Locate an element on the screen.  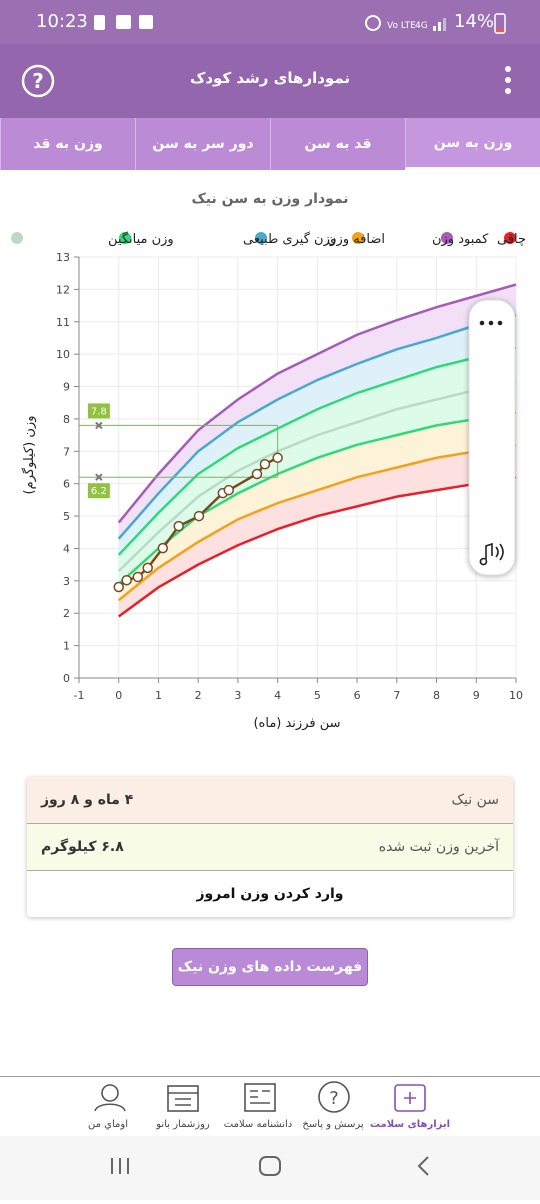
legend-label: وزن میانگین is located at coordinates (141, 239).